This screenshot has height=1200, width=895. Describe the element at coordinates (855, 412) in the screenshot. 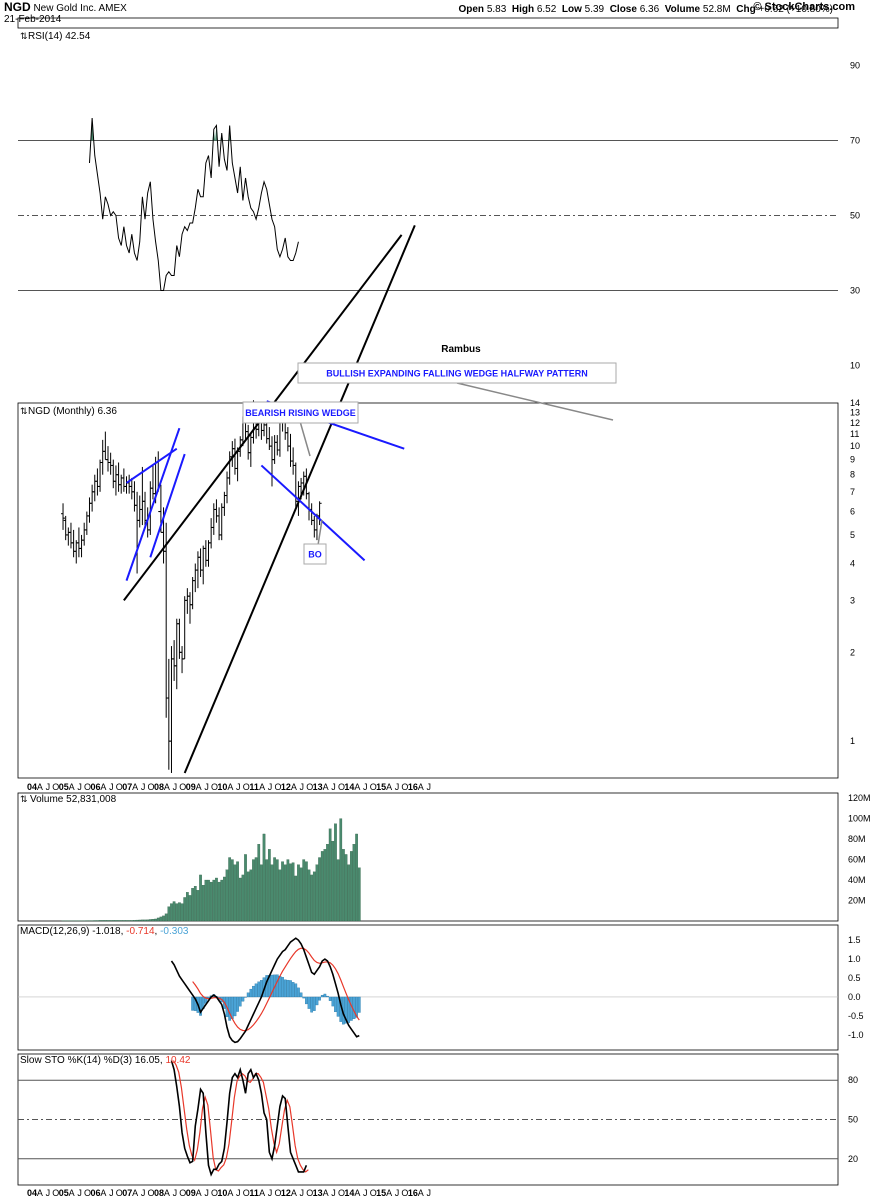

I see `price-tick-label: 13` at that location.